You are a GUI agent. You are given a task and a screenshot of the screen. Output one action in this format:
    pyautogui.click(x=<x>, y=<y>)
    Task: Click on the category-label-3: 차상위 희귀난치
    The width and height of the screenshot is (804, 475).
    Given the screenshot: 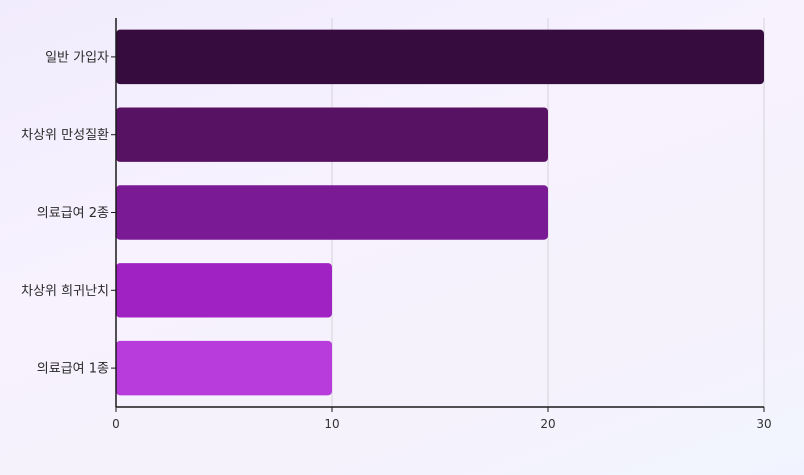 What is the action you would take?
    pyautogui.click(x=65, y=291)
    